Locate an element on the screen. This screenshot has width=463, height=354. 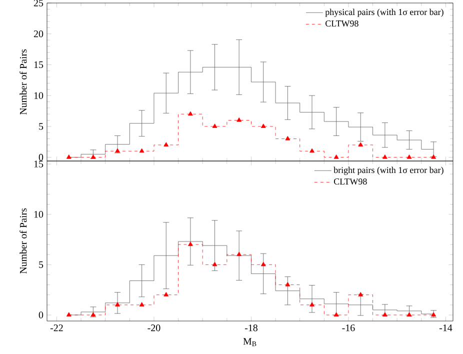
legend-label: bright pairs (with 1σ error bar) is located at coordinates (389, 170).